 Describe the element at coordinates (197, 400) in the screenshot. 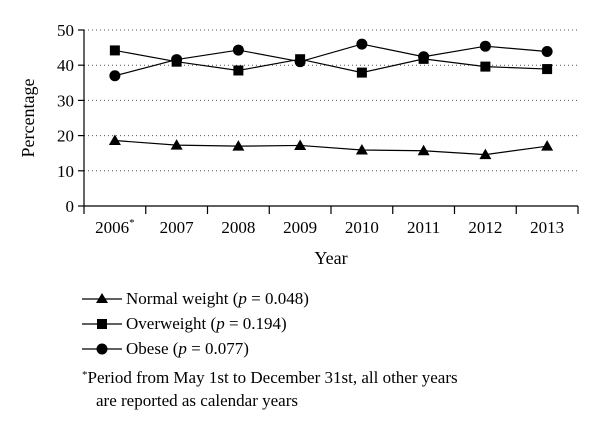

I see `footnote-line-2: are reported as calendar years` at that location.